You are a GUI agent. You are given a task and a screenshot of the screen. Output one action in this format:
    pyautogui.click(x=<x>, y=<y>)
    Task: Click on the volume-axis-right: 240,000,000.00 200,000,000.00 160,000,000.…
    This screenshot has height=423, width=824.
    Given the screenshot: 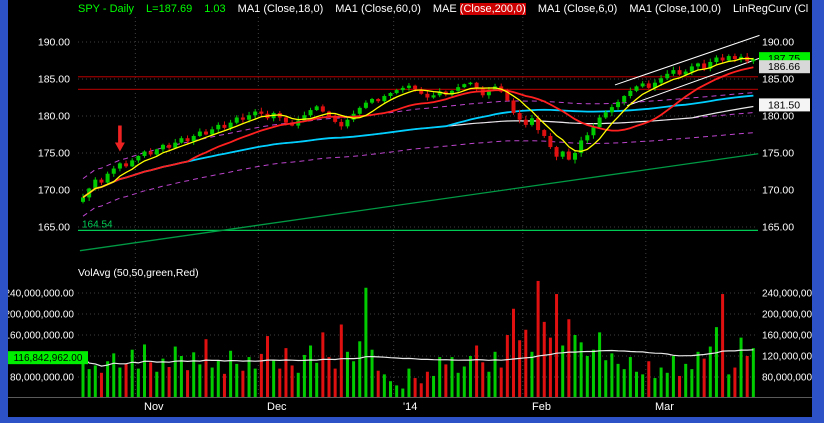 What is the action you would take?
    pyautogui.click(x=787, y=336)
    